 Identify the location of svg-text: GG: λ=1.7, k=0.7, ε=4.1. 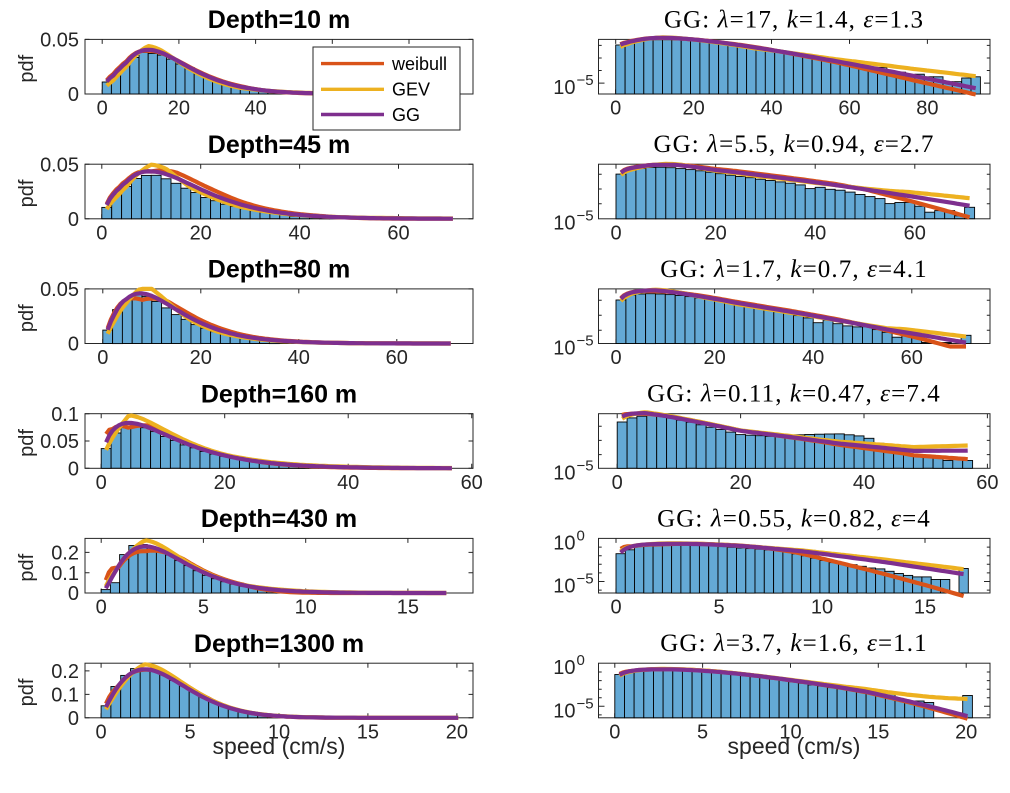
(793, 269).